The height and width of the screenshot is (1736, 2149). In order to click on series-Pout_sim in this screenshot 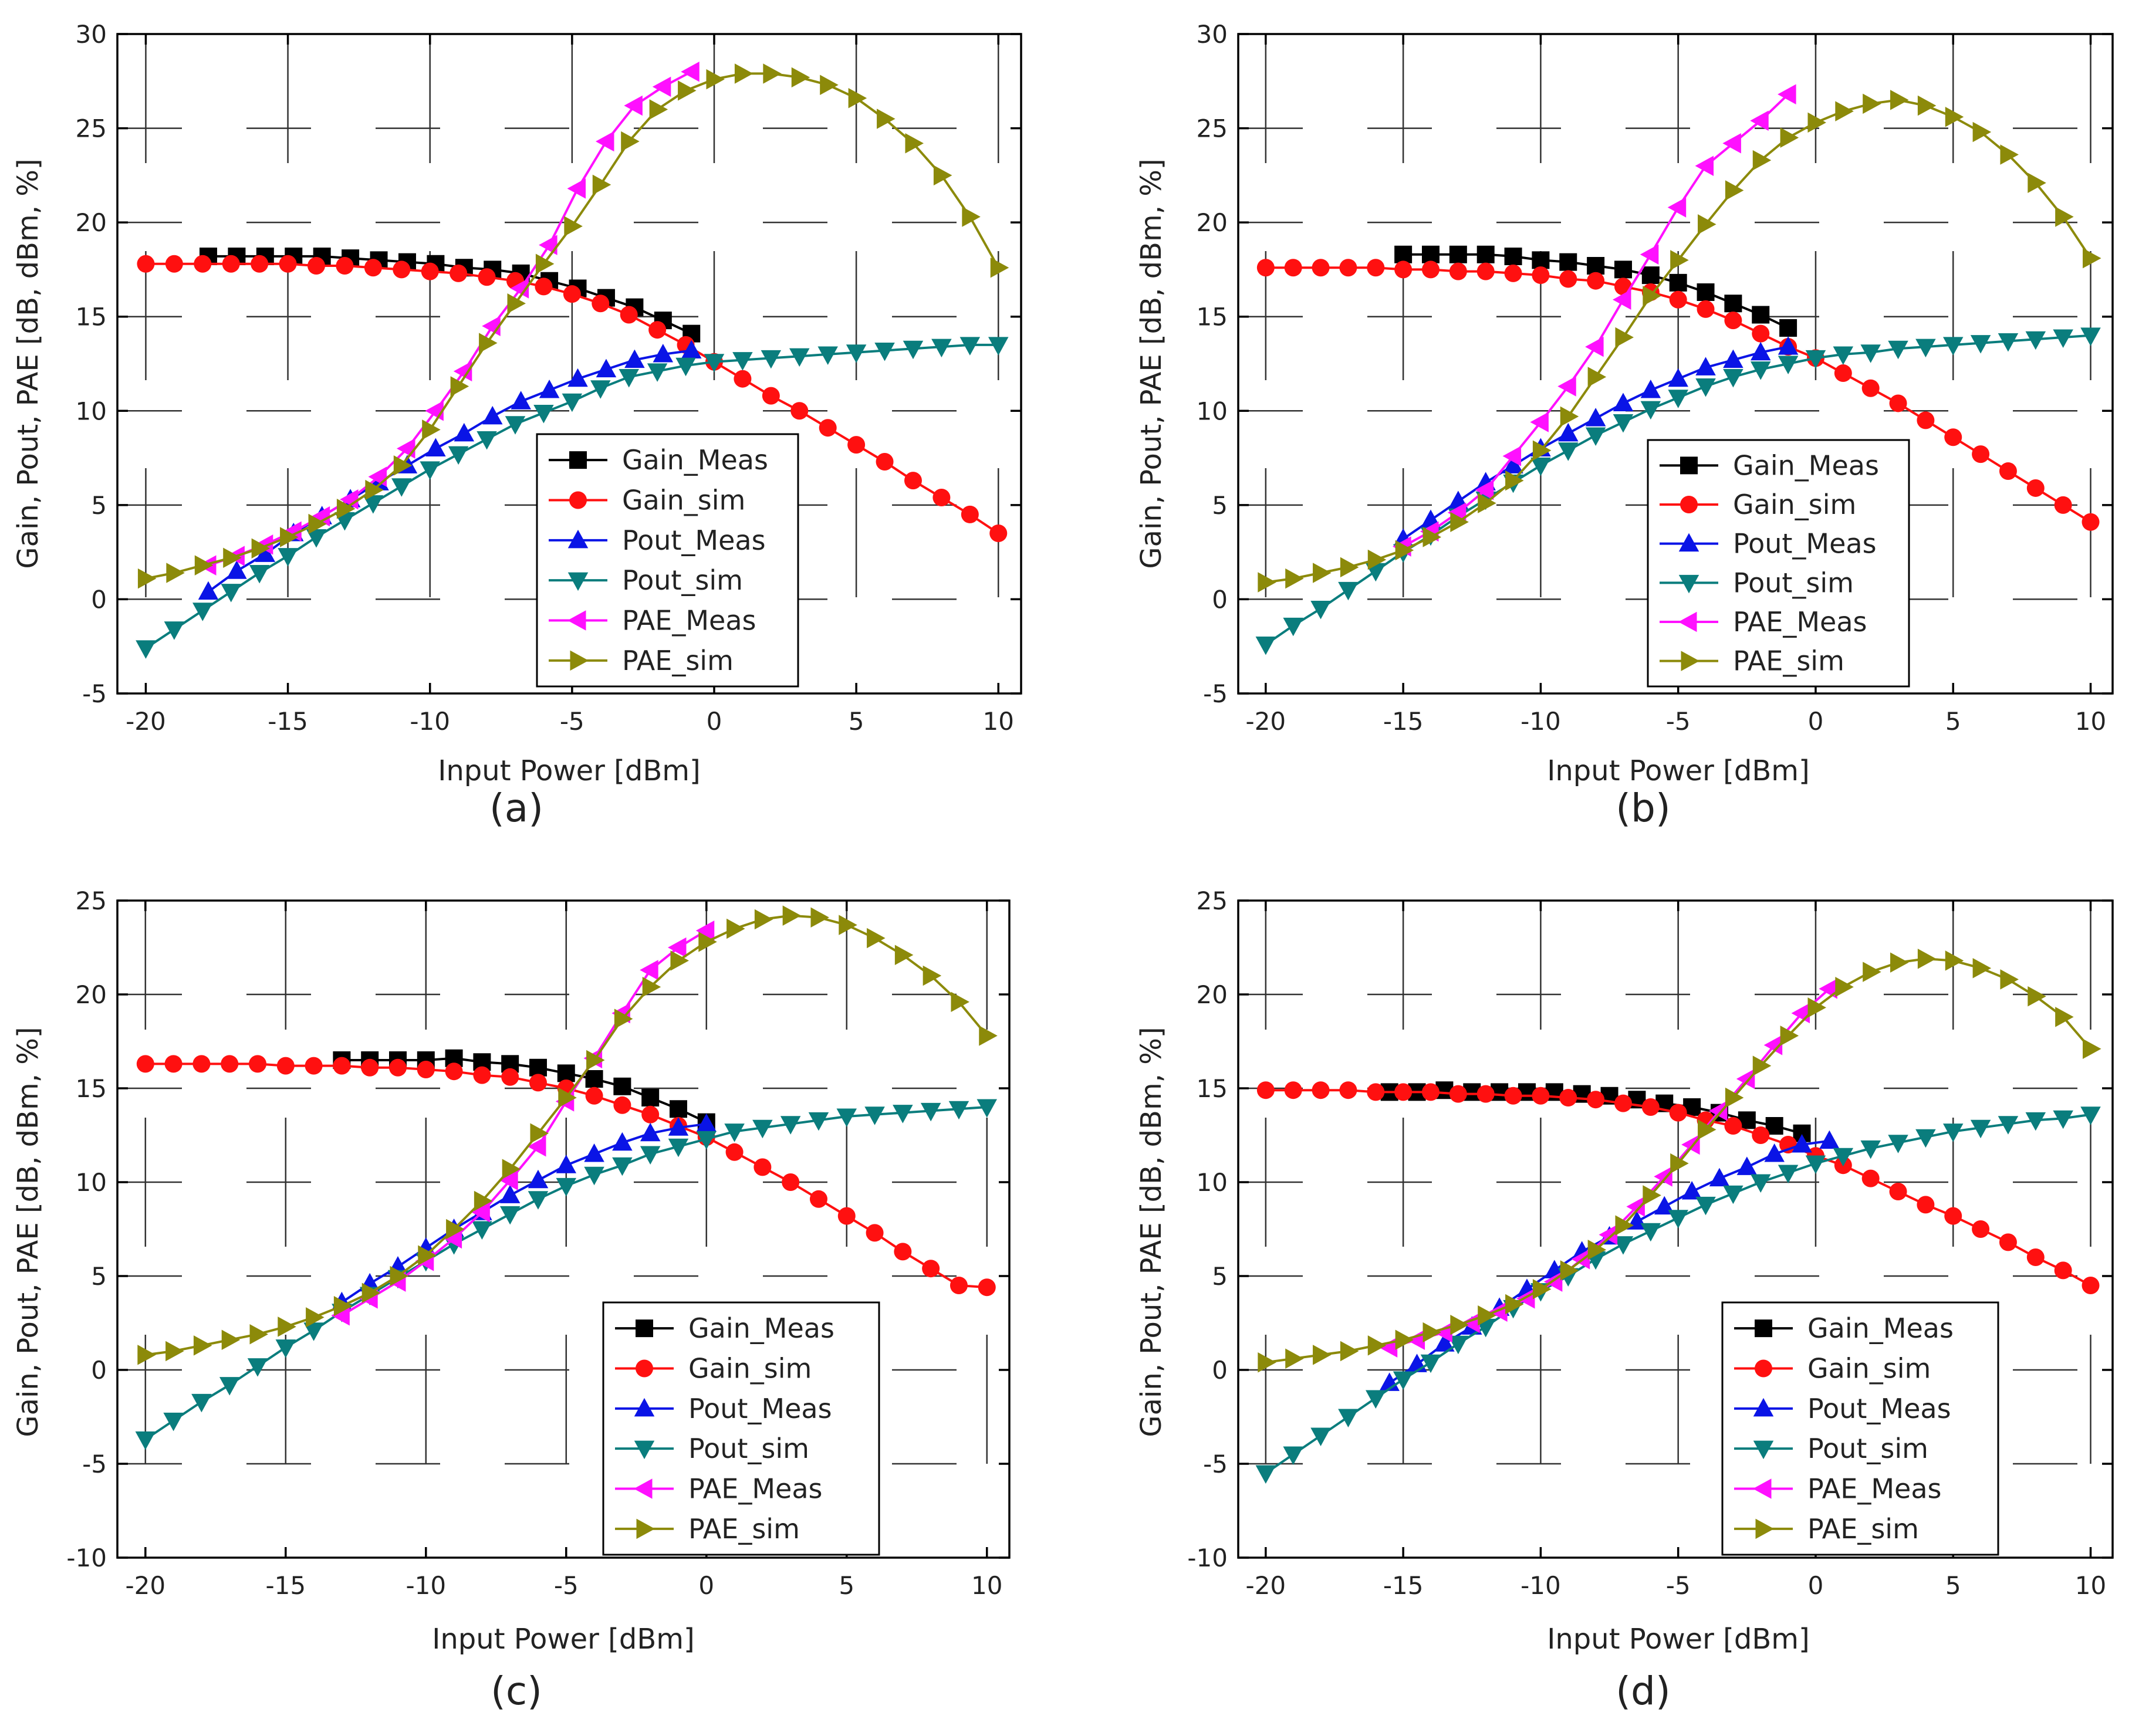, I will do `click(572, 498)`.